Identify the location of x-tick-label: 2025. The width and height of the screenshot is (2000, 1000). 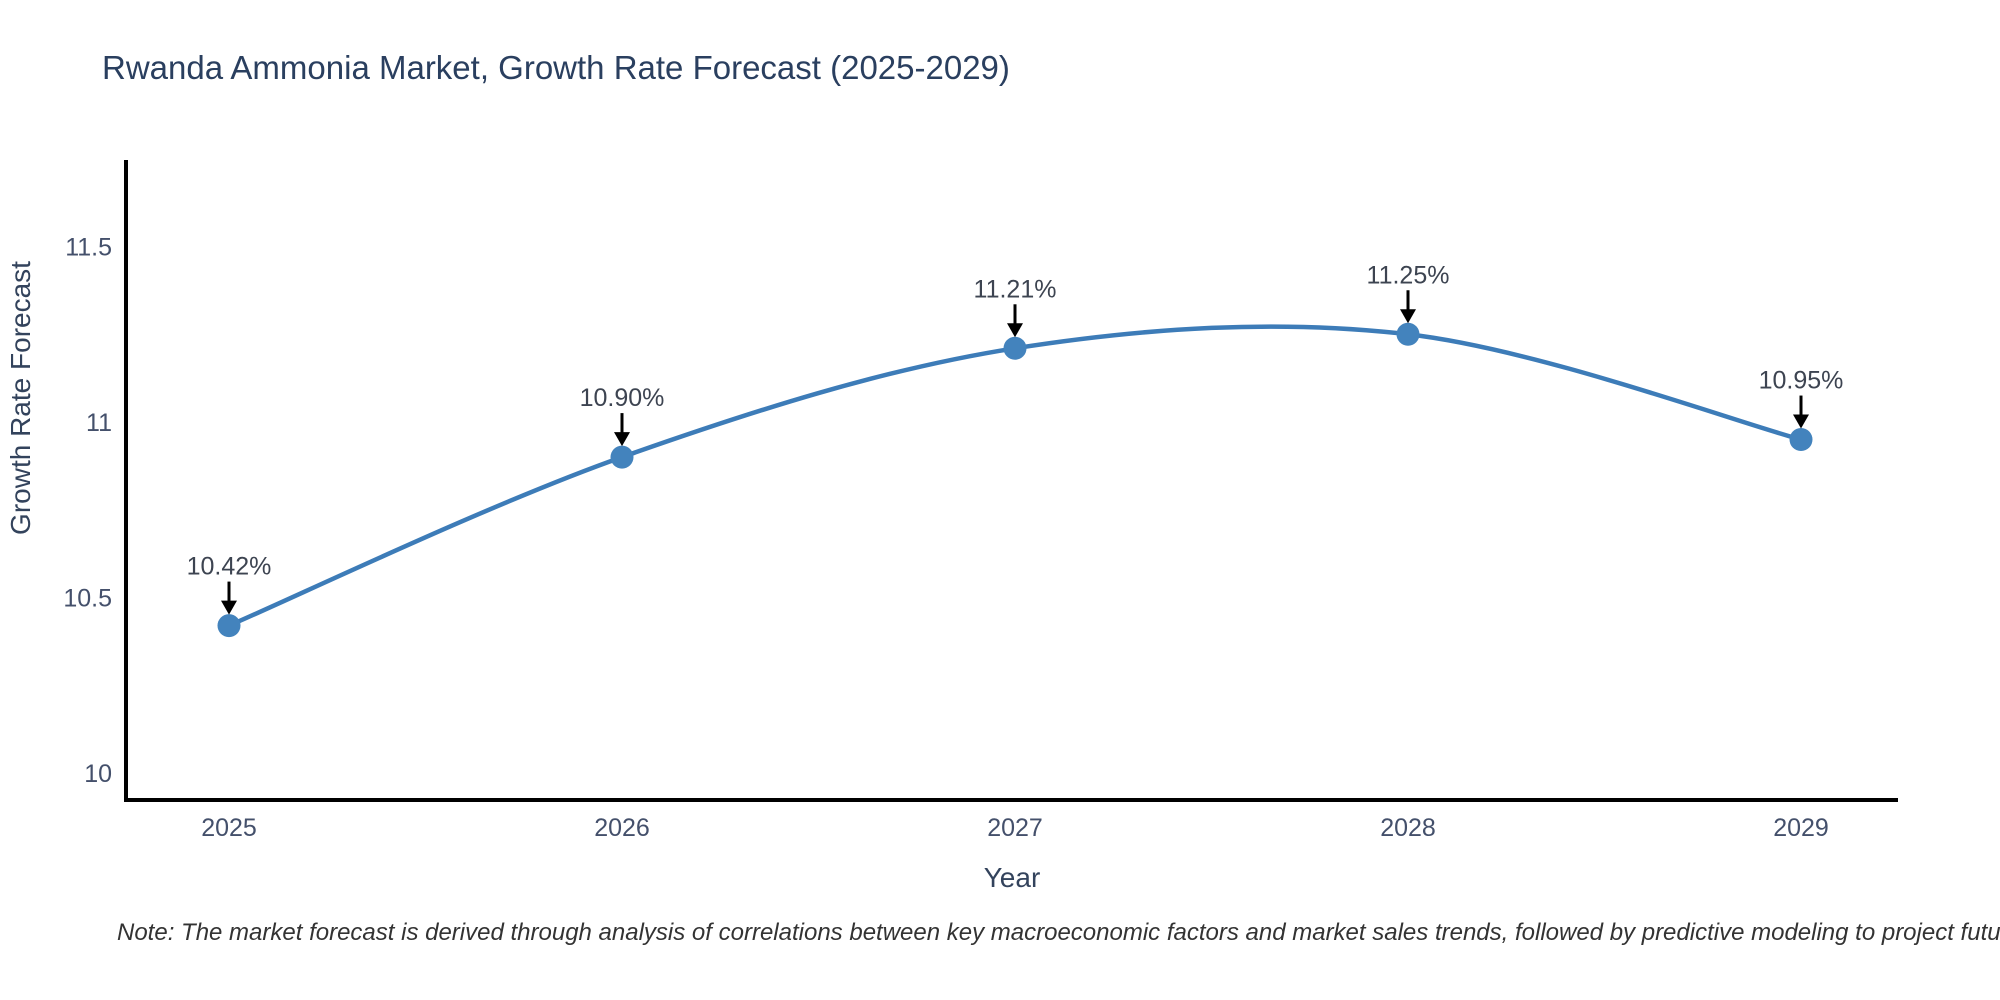
(229, 828).